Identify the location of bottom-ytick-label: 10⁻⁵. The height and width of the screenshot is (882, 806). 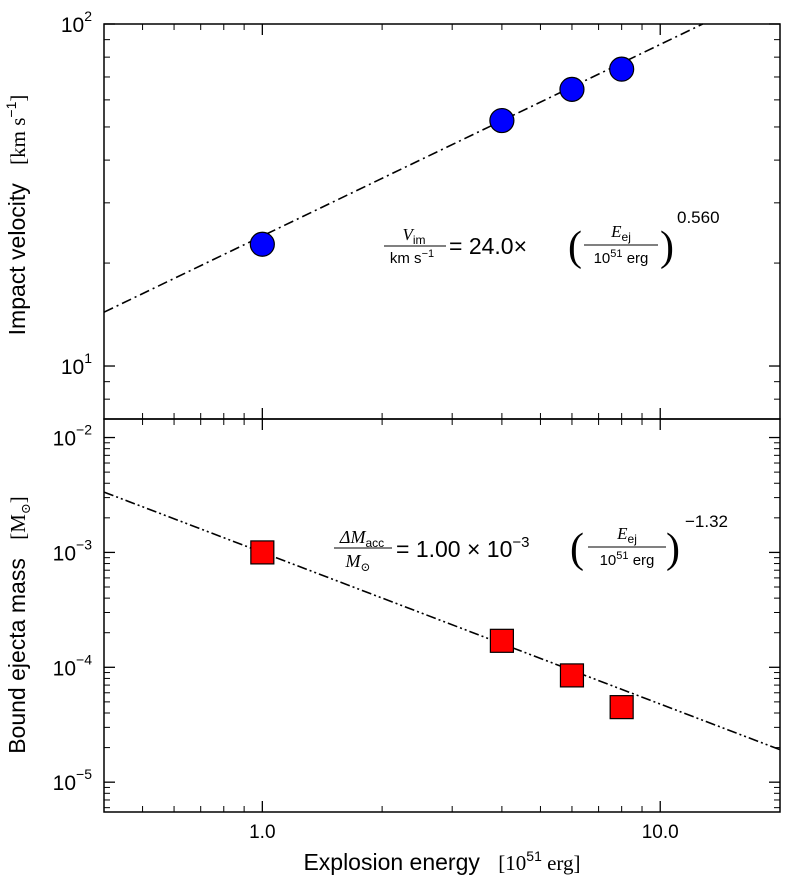
(73, 780).